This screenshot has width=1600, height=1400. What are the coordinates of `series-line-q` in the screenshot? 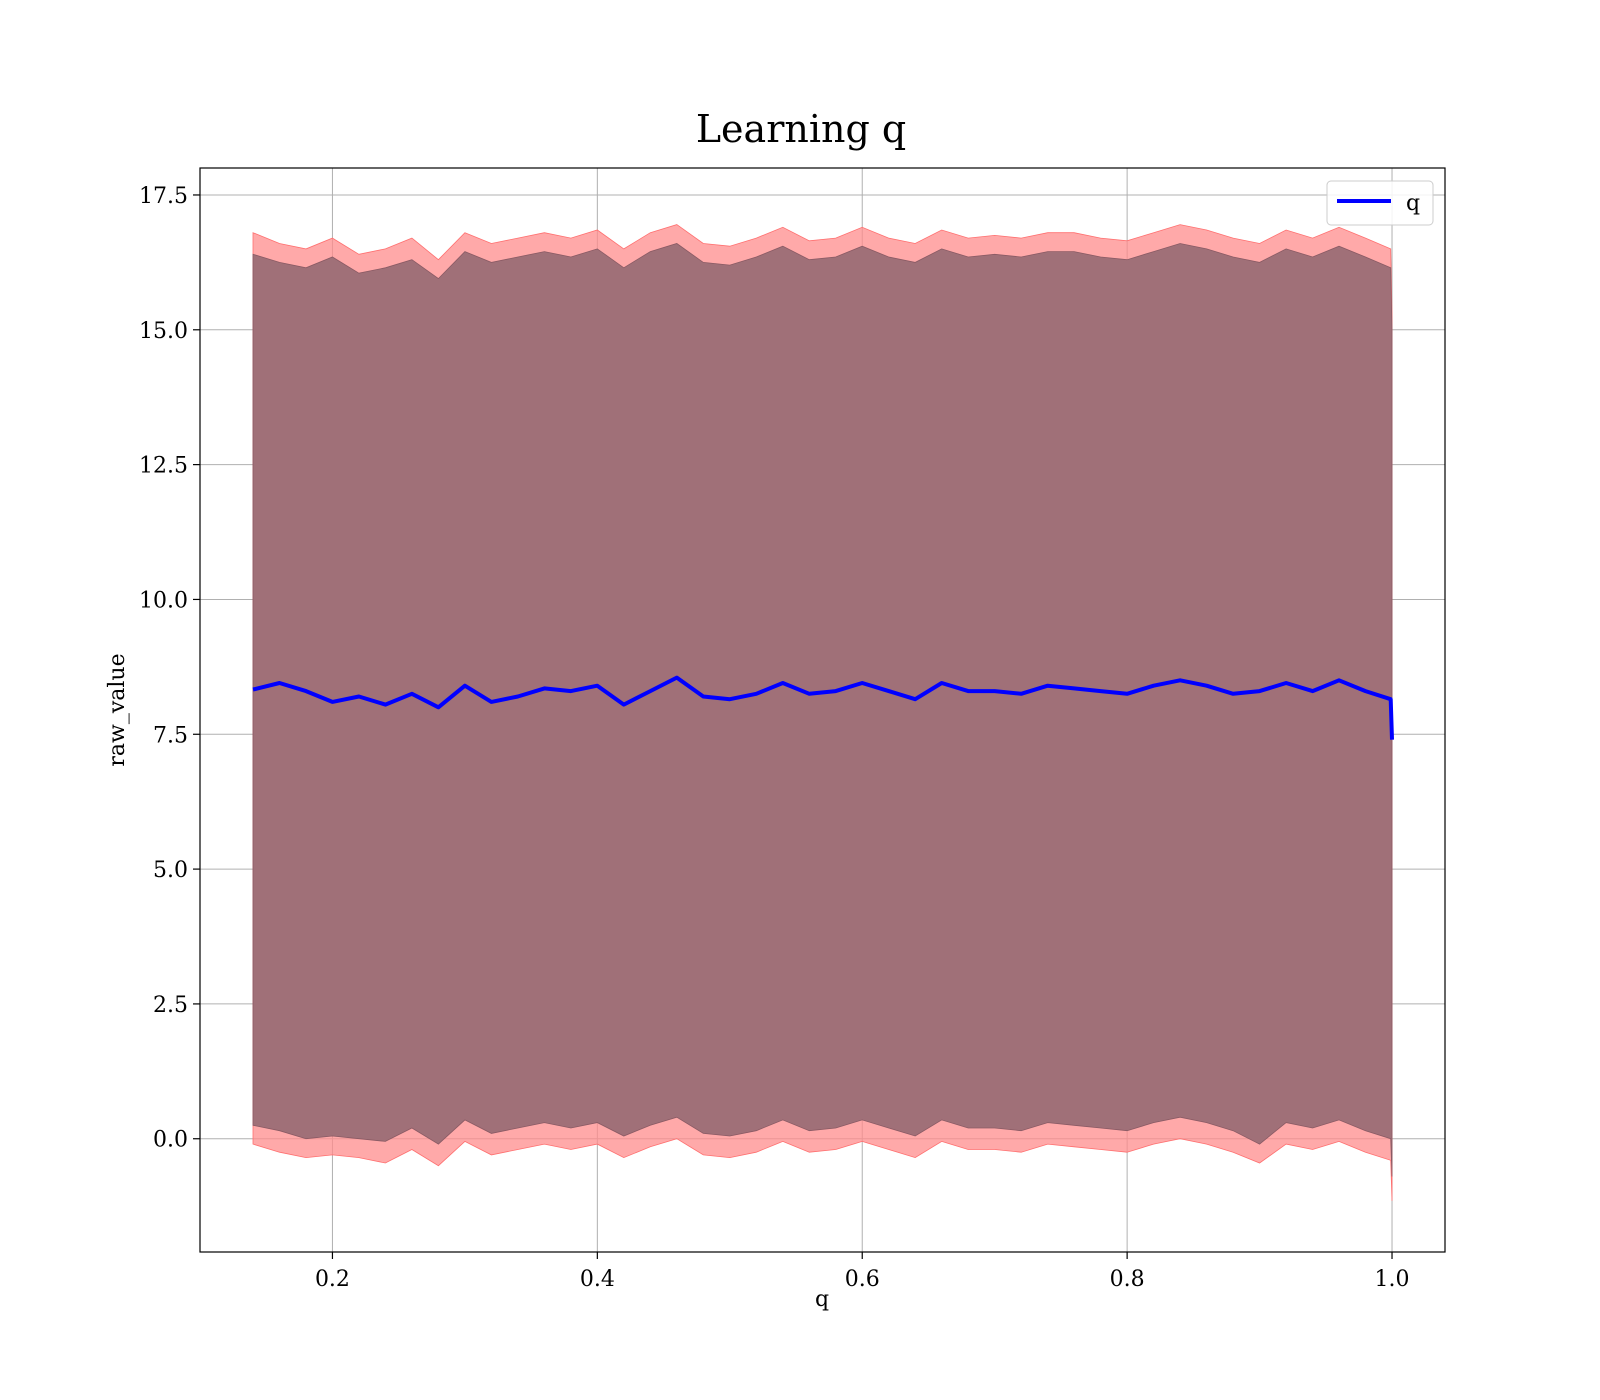 It's located at (823, 707).